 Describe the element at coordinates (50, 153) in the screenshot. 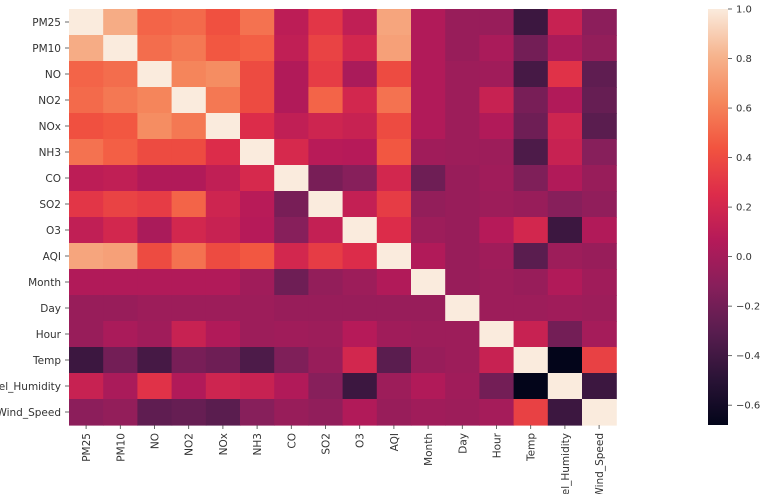

I see `y-tick-label: NH3` at that location.